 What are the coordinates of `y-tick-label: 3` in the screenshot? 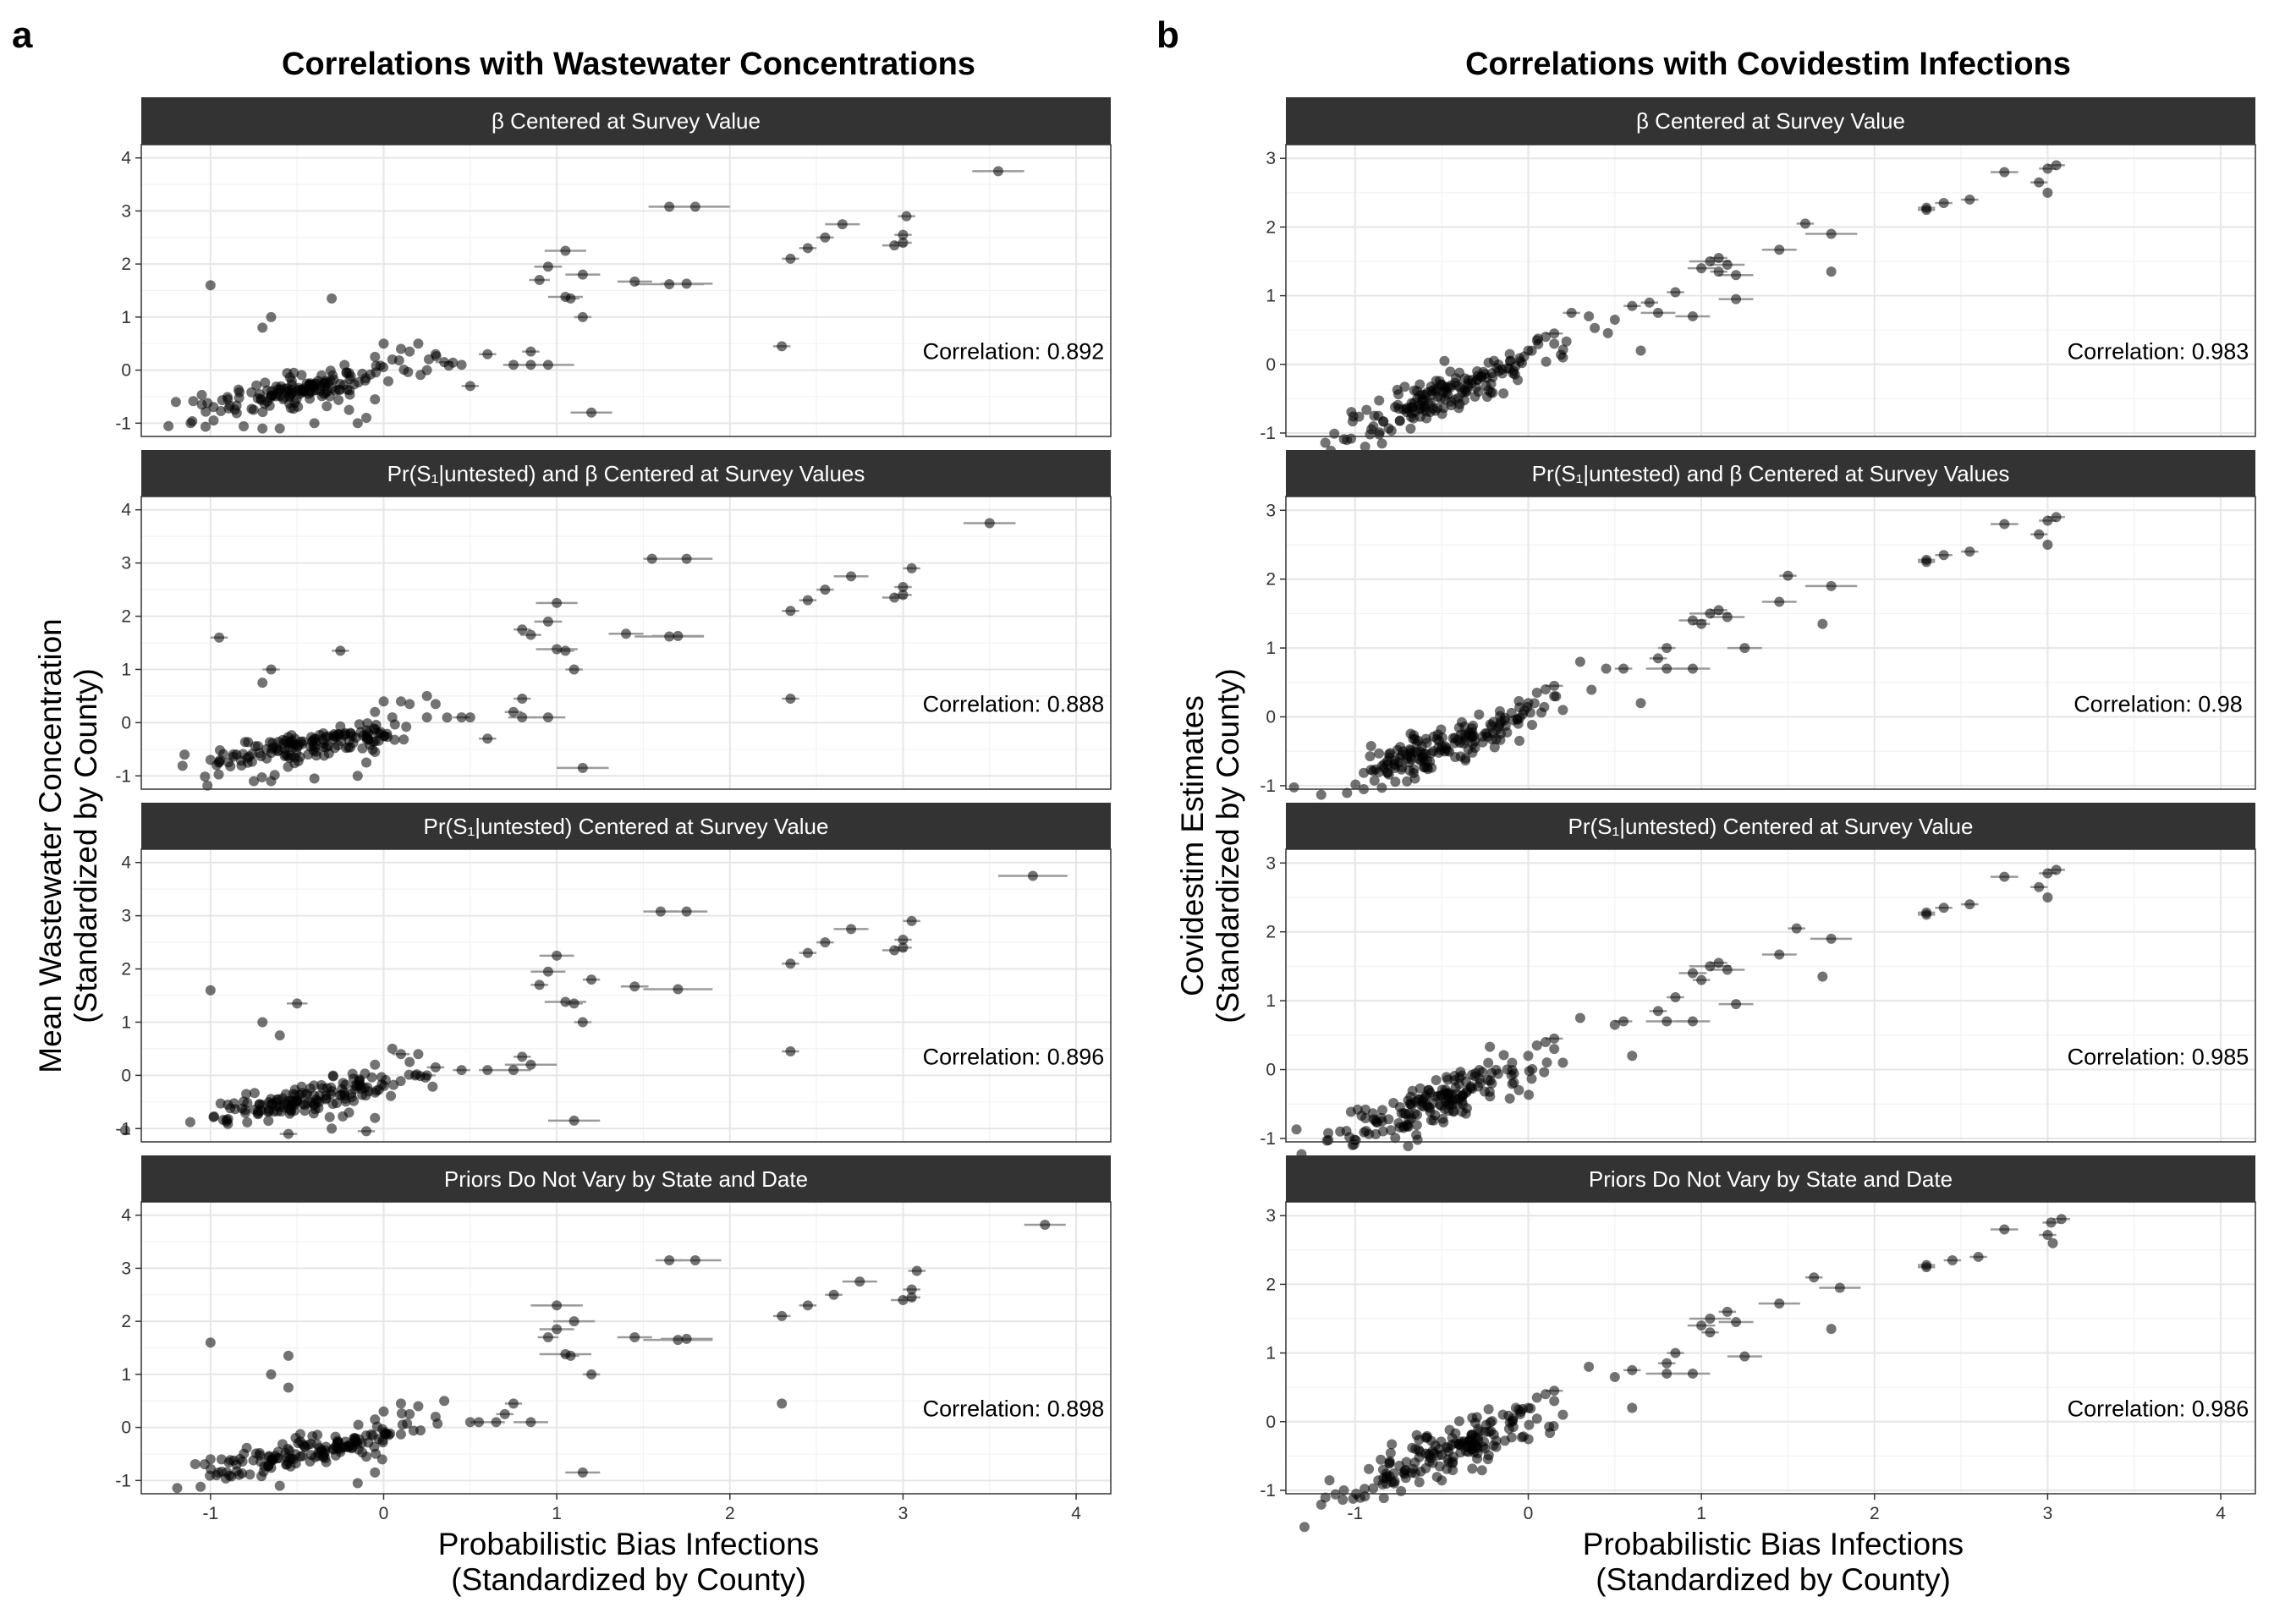 It's located at (126, 563).